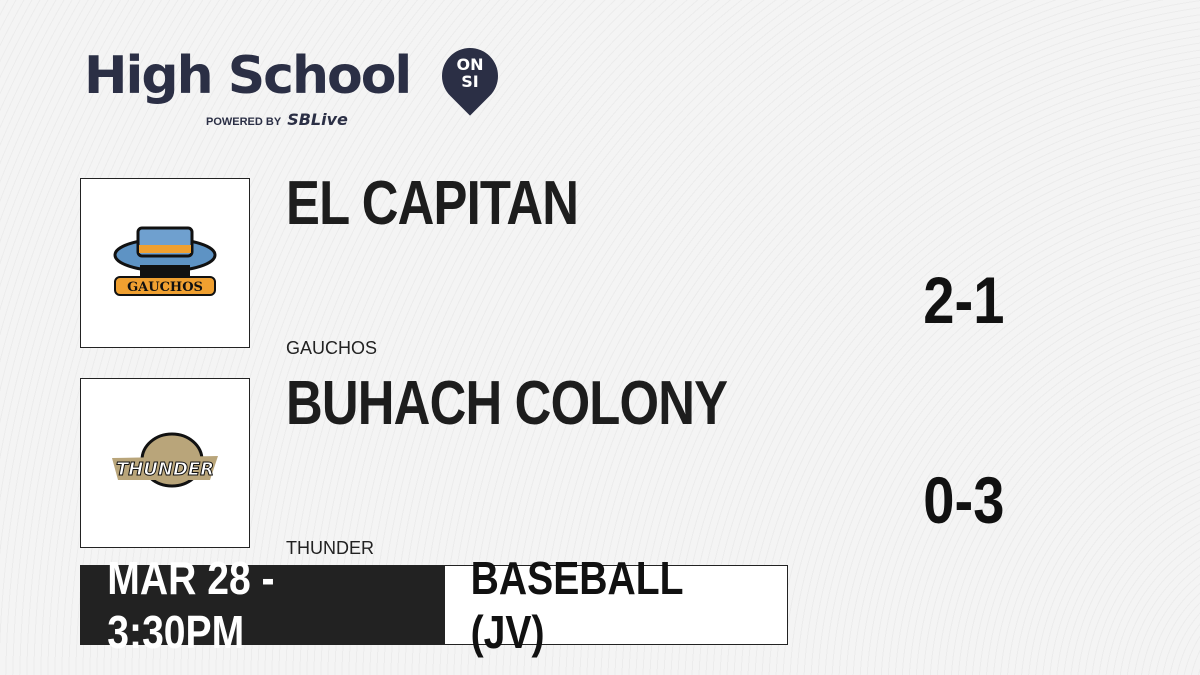 The height and width of the screenshot is (675, 1200). What do you see at coordinates (165, 469) in the screenshot?
I see `away-logo-text: THUNDER` at bounding box center [165, 469].